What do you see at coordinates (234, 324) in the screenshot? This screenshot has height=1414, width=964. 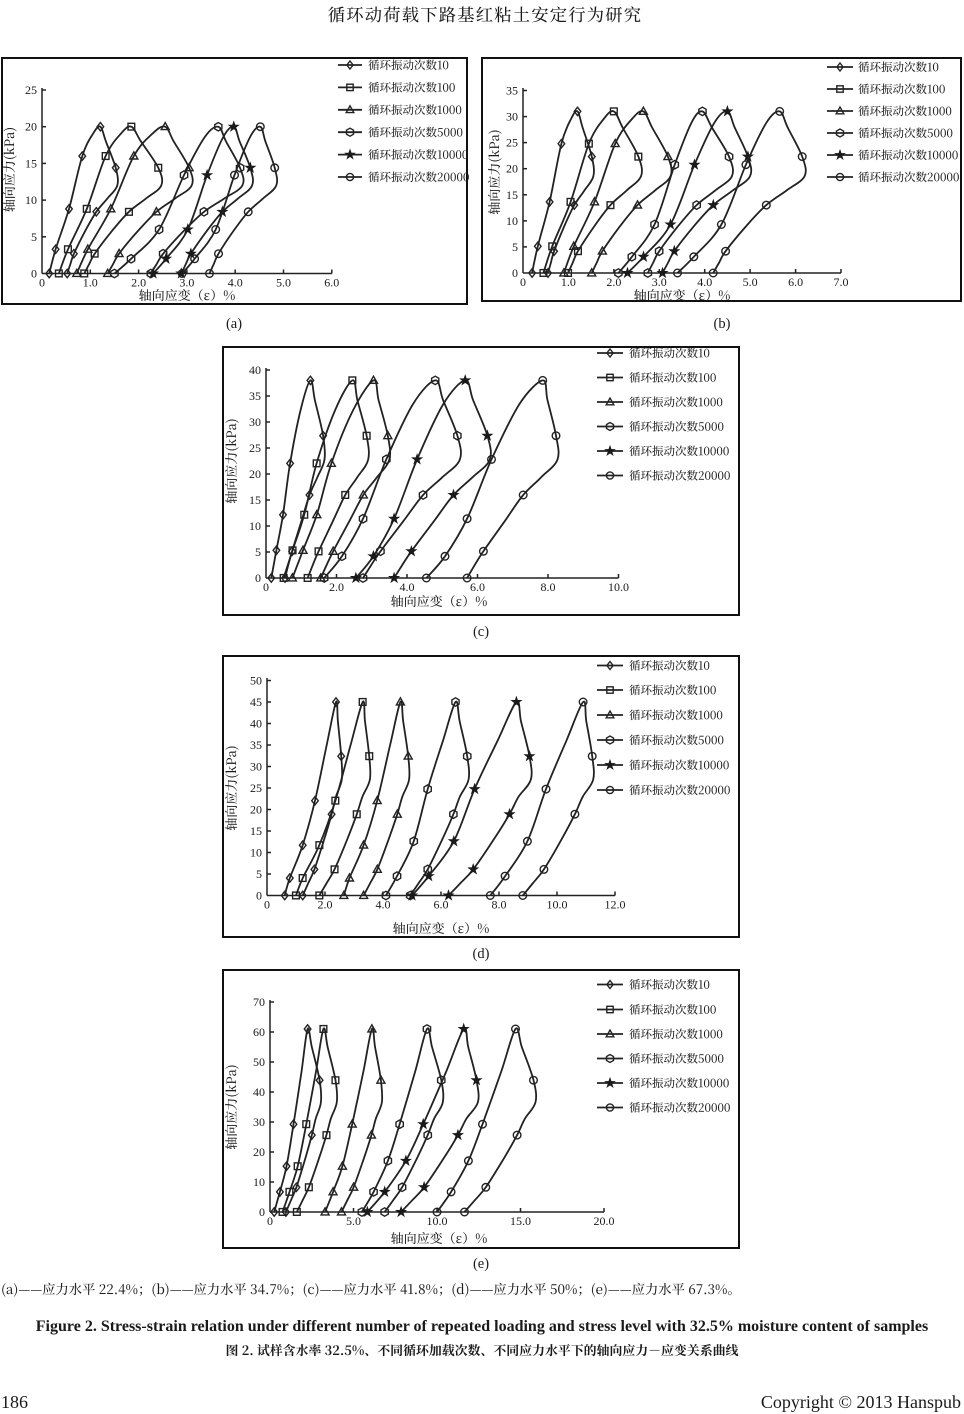 I see `svg-text: (a)` at bounding box center [234, 324].